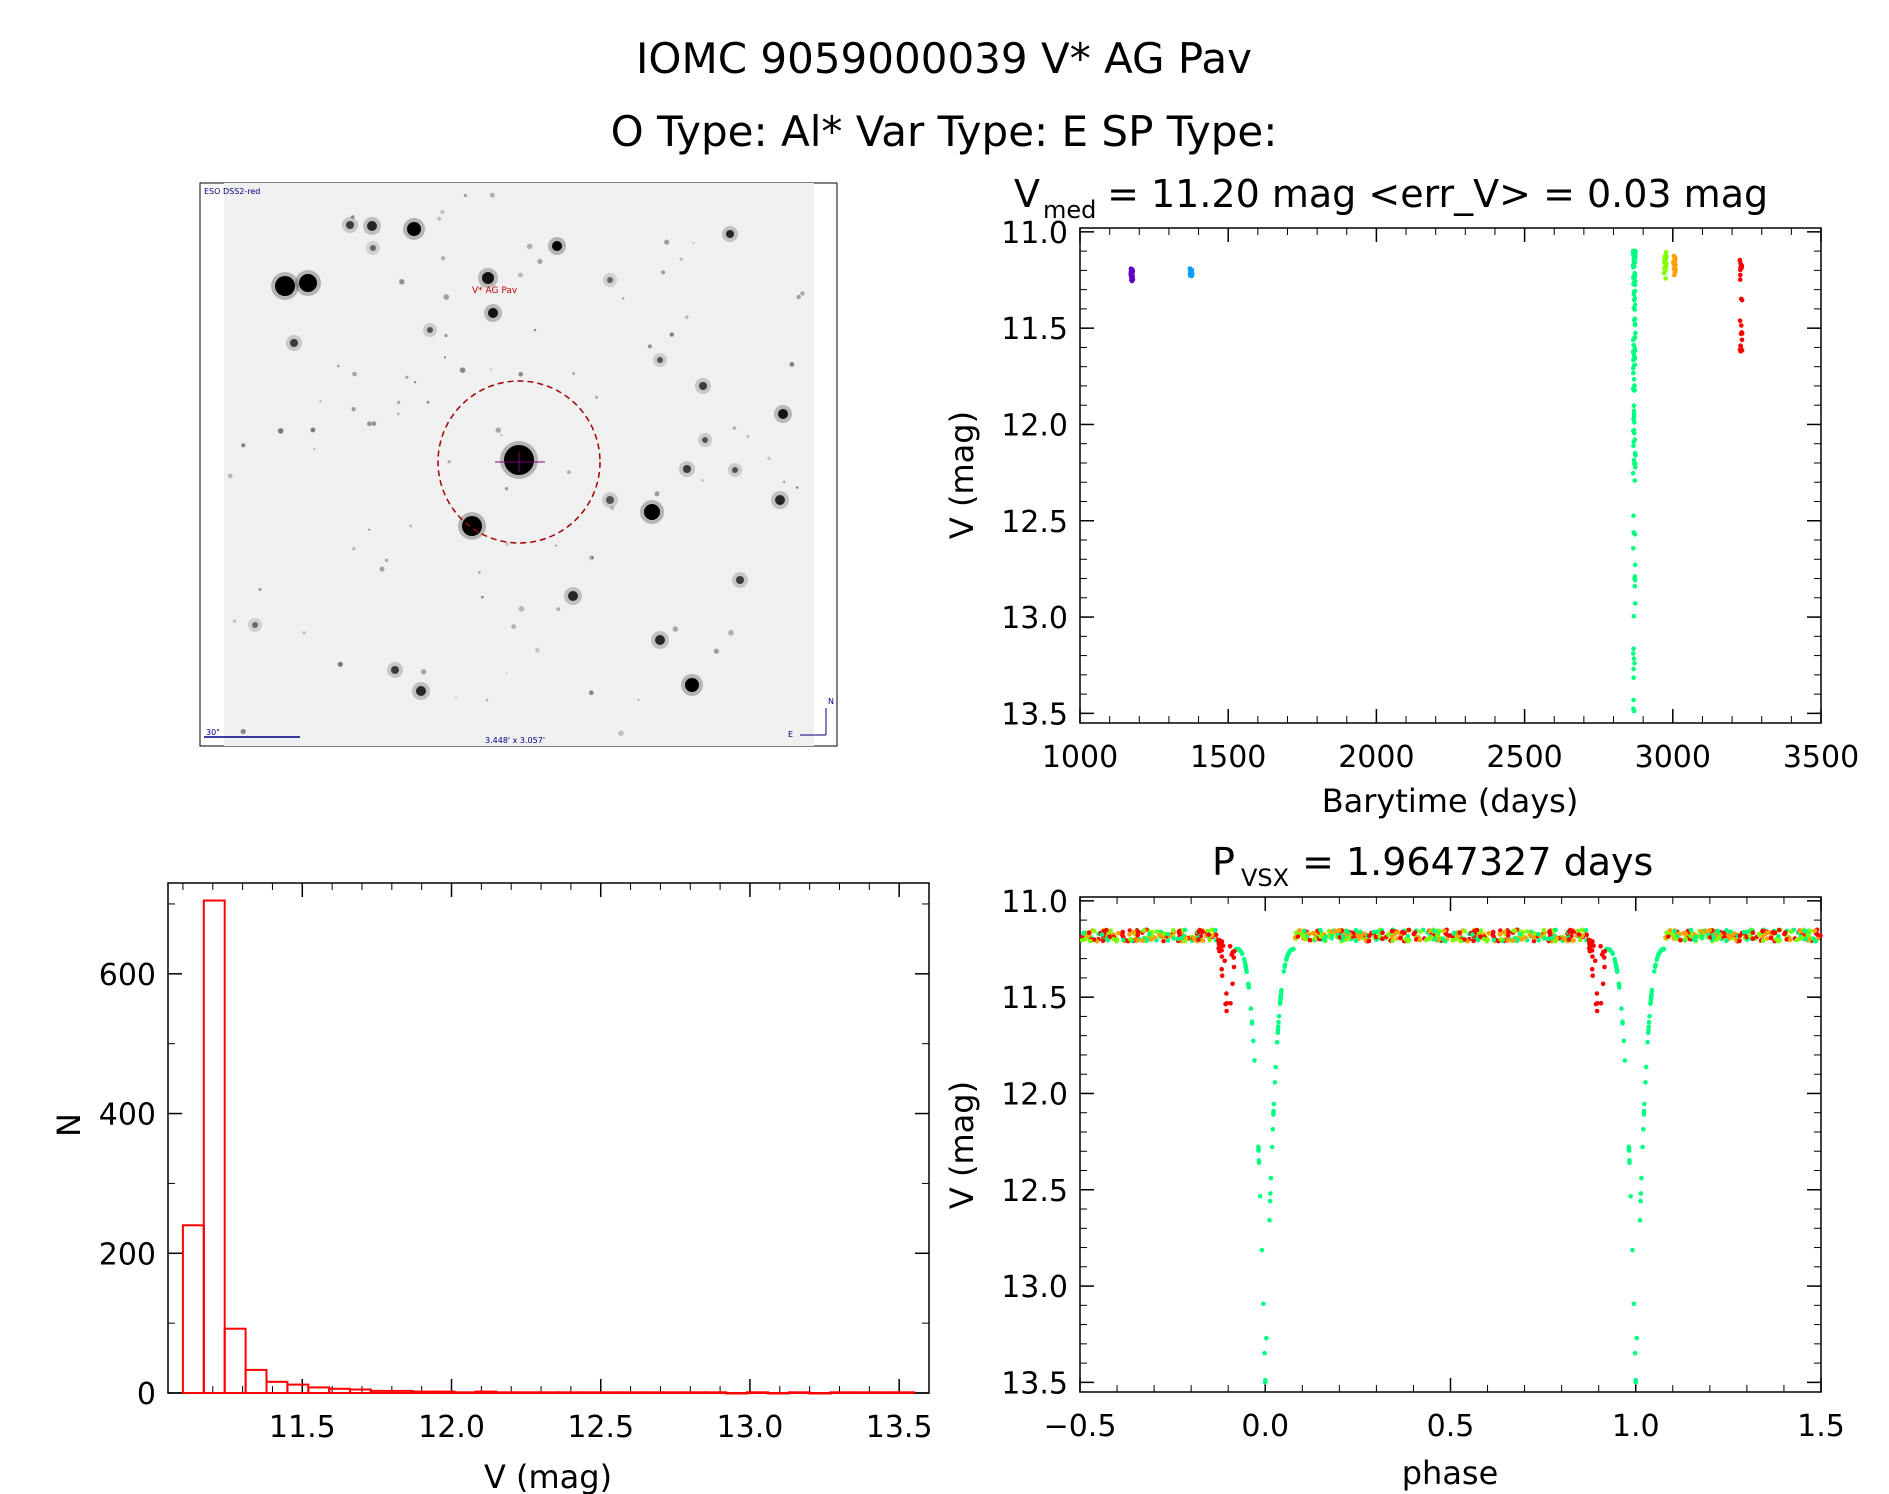  Describe the element at coordinates (1821, 1426) in the screenshot. I see `x-tick-label: 1.5` at that location.